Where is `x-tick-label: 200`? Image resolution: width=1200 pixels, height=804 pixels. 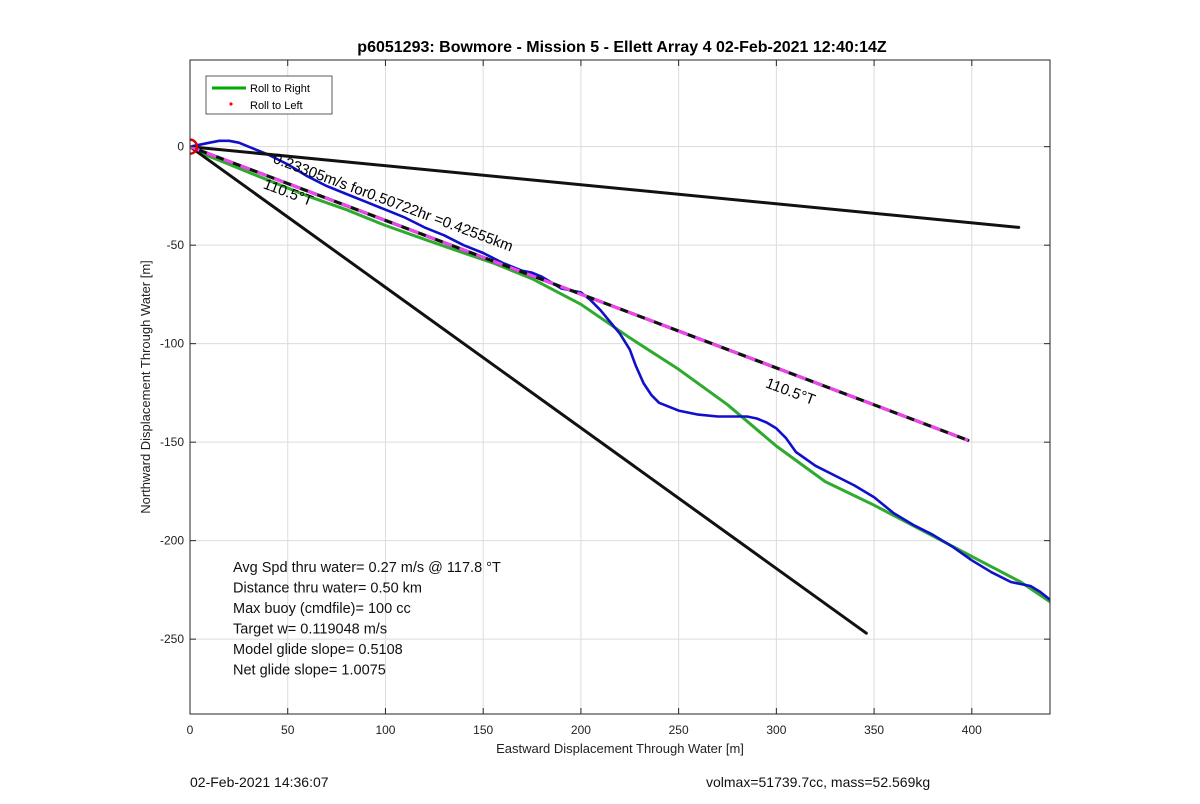
x-tick-label: 200 is located at coordinates (581, 730).